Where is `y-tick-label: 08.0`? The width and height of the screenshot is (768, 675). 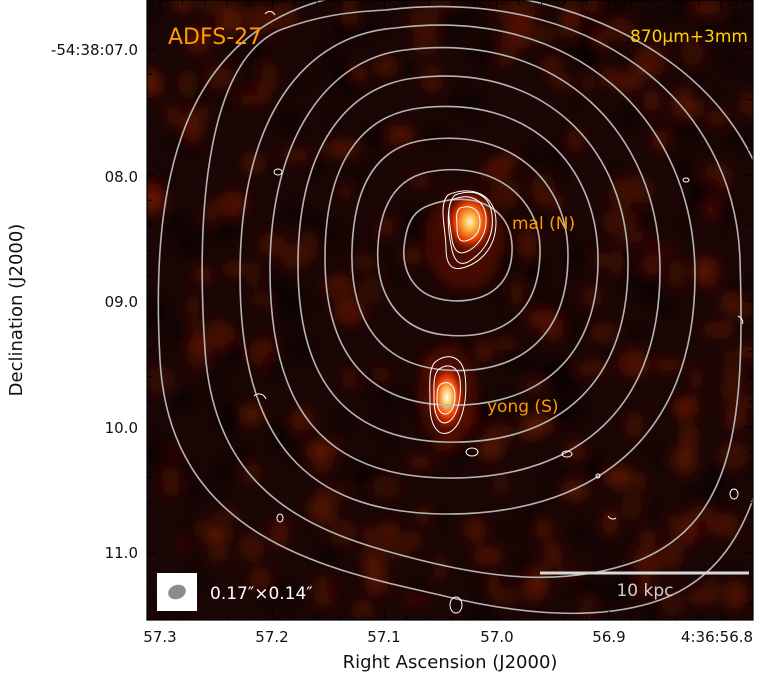
y-tick-label: 08.0 is located at coordinates (121, 177).